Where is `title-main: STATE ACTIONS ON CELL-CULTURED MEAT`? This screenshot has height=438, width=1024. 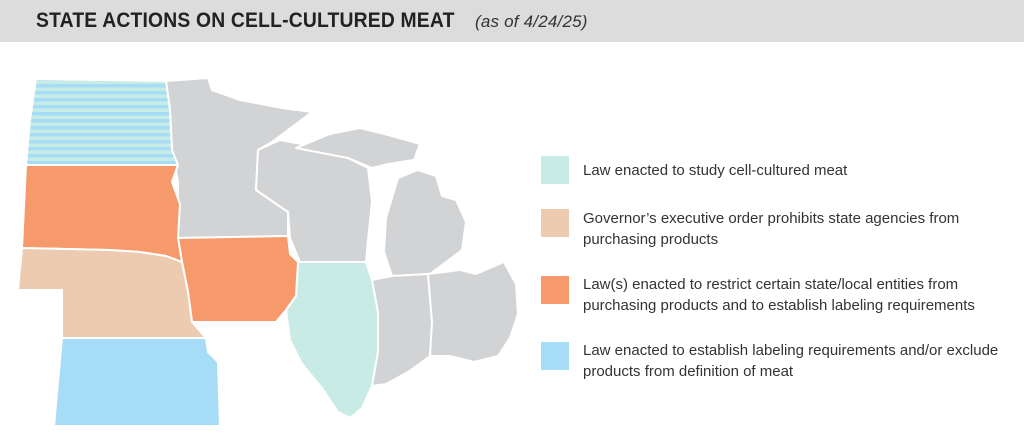 title-main: STATE ACTIONS ON CELL-CULTURED MEAT is located at coordinates (245, 20).